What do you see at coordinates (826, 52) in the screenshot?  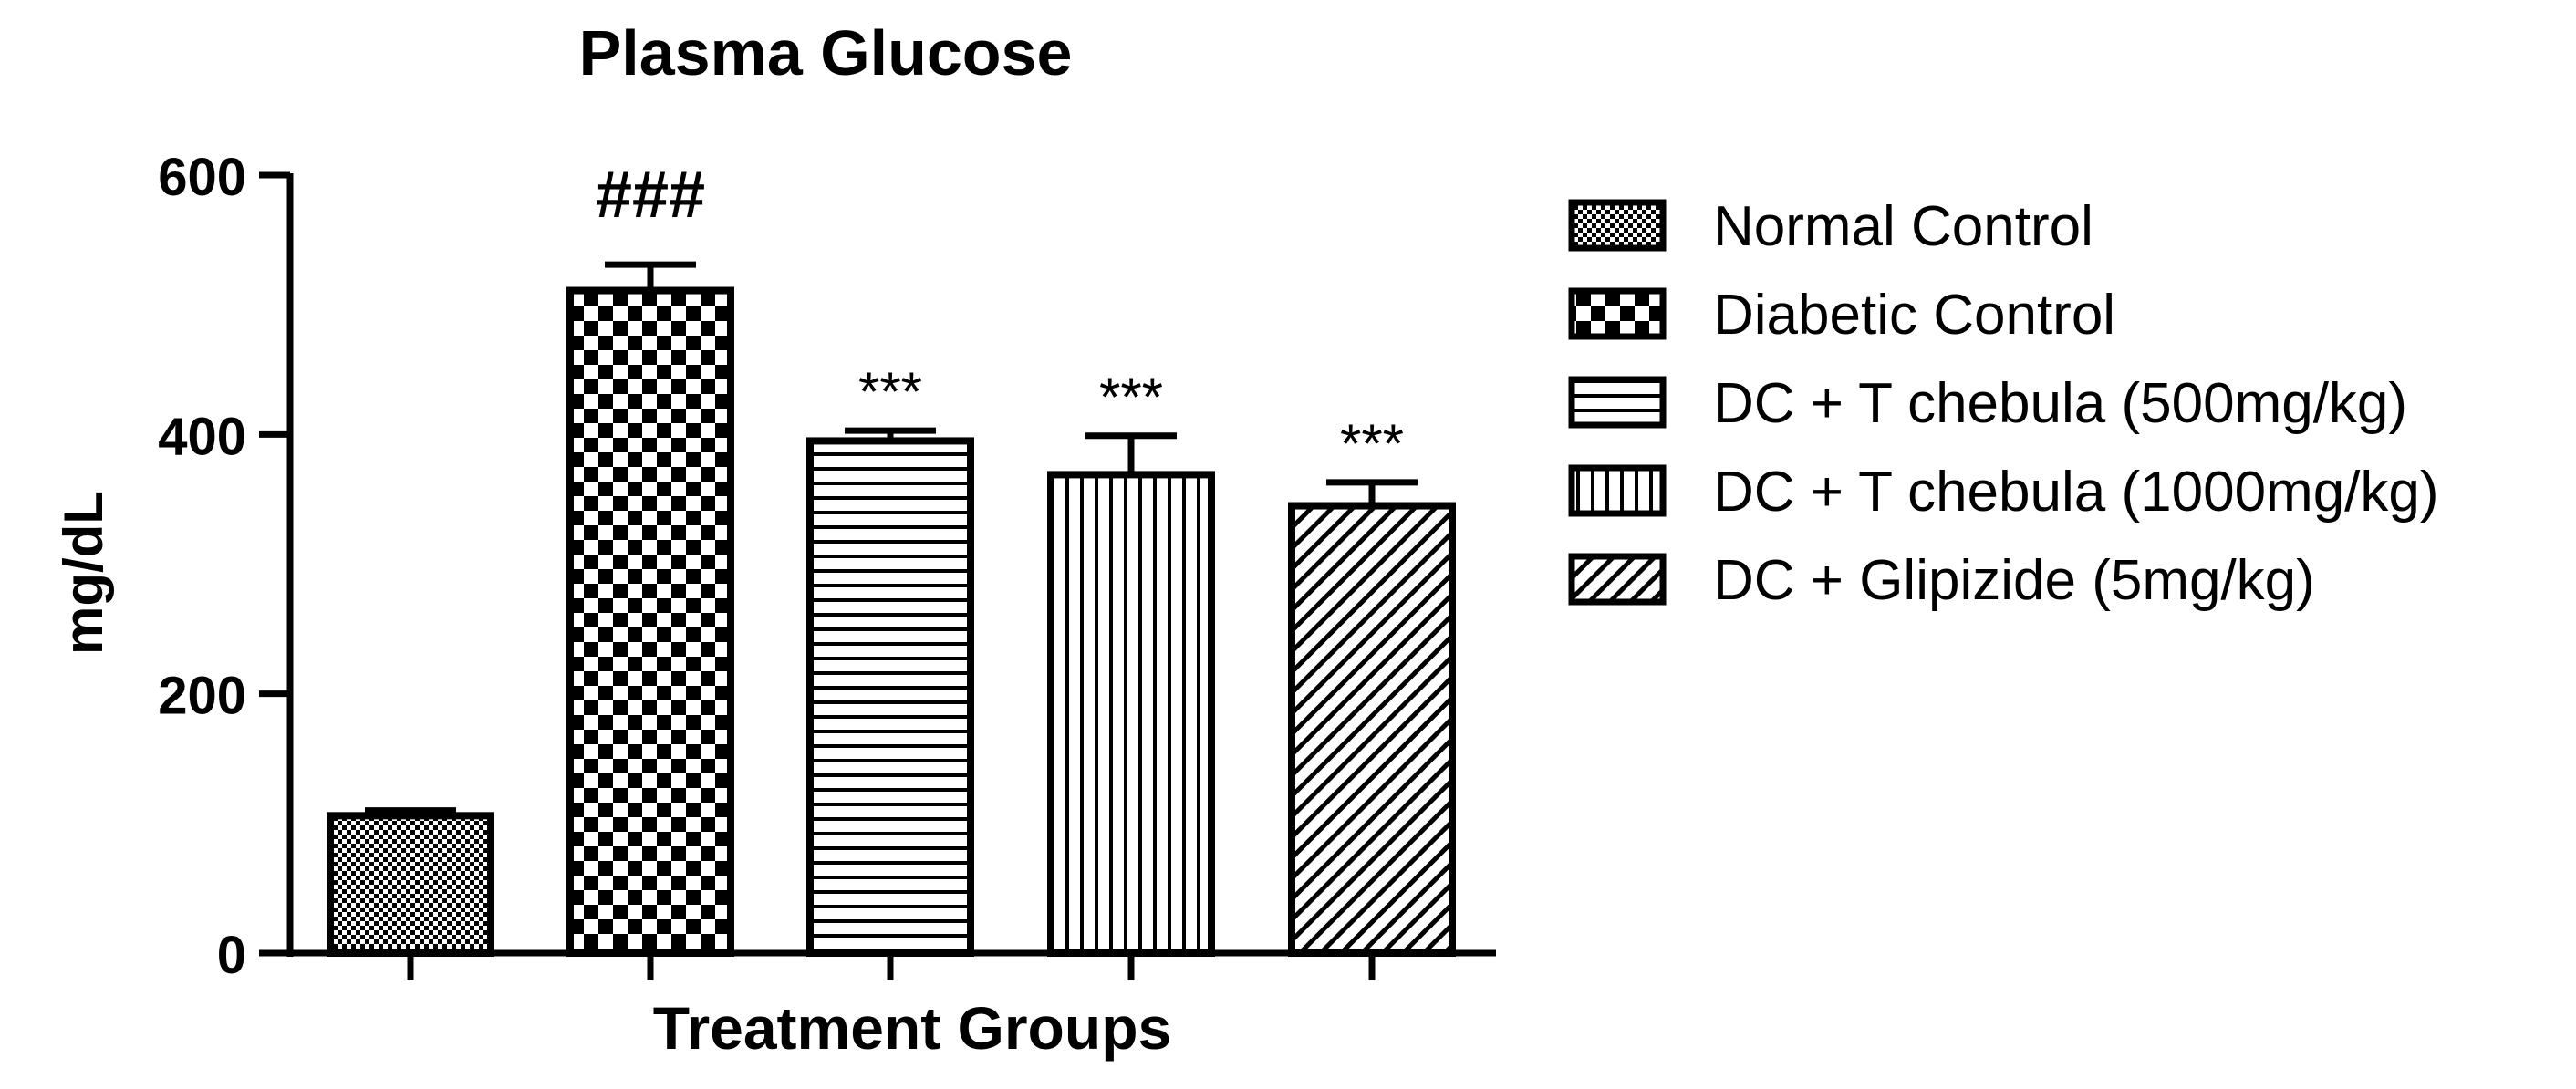 I see `chart-title: Plasma Glucose` at bounding box center [826, 52].